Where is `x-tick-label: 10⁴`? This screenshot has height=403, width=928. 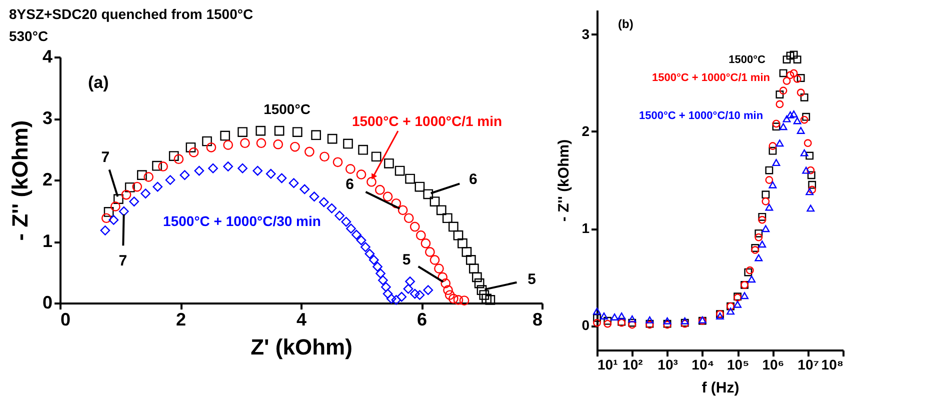
x-tick-label: 10⁴ is located at coordinates (703, 364).